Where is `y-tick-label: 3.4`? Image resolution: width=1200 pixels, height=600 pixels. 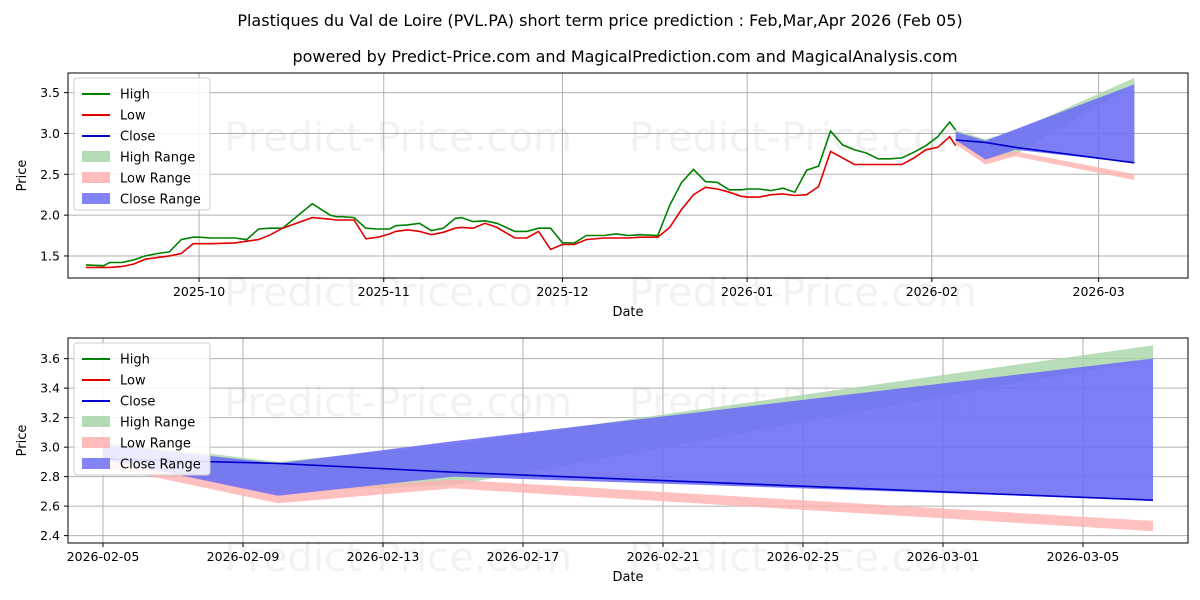 y-tick-label: 3.4 is located at coordinates (50, 388).